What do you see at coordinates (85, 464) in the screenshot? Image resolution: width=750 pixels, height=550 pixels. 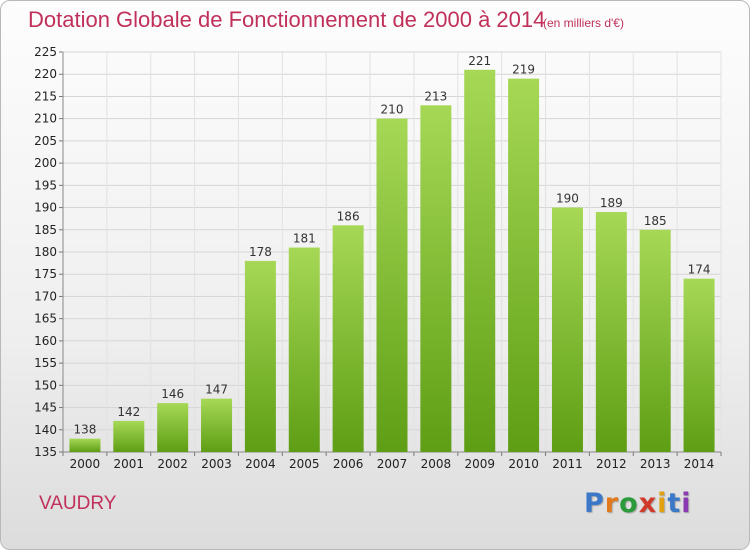 I see `x-tick-label: 2000` at bounding box center [85, 464].